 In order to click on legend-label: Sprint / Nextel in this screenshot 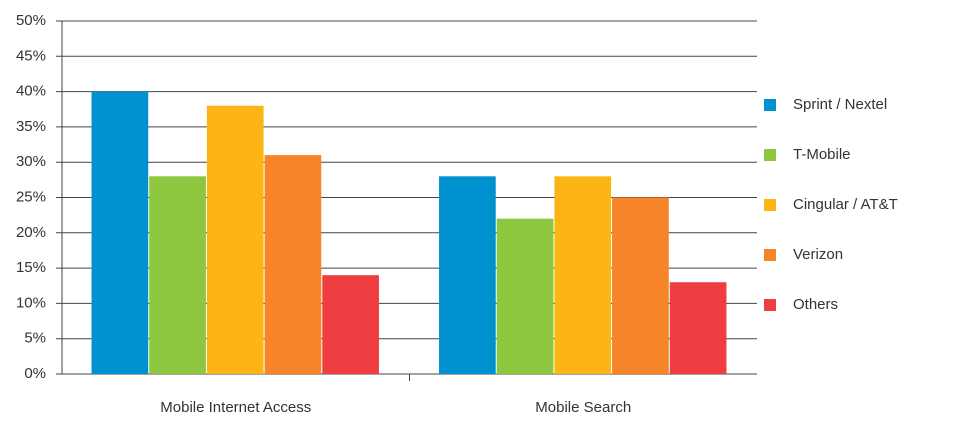, I will do `click(840, 104)`.